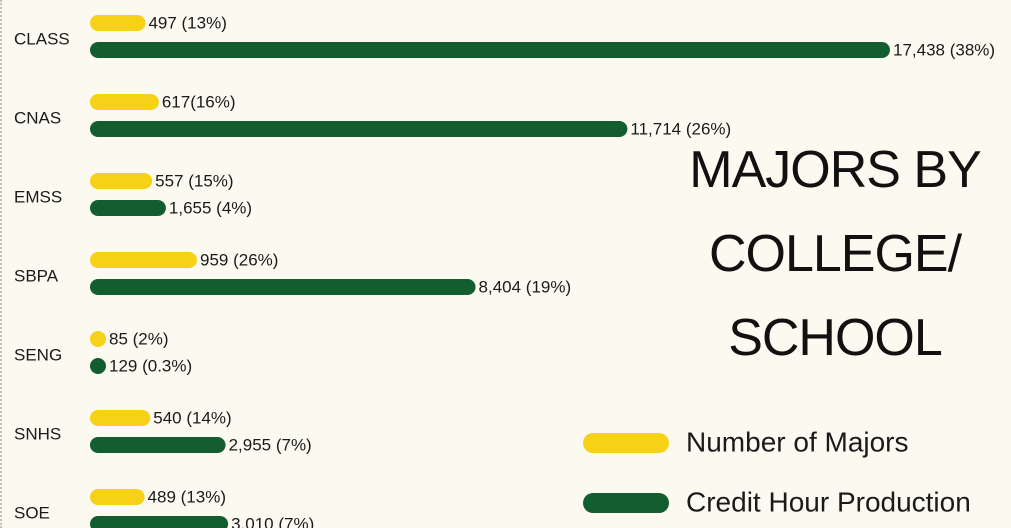  Describe the element at coordinates (187, 22) in the screenshot. I see `value-label: 497 (13%)` at that location.